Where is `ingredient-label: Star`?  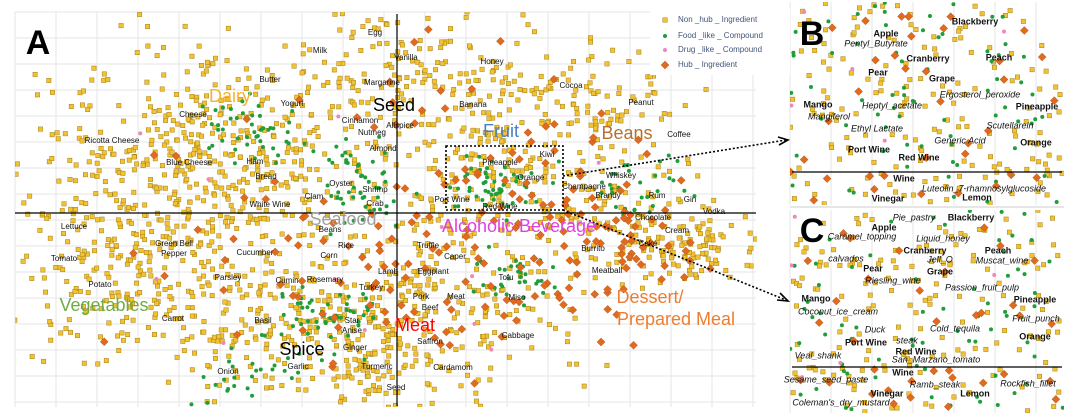 ingredient-label: Star is located at coordinates (352, 320).